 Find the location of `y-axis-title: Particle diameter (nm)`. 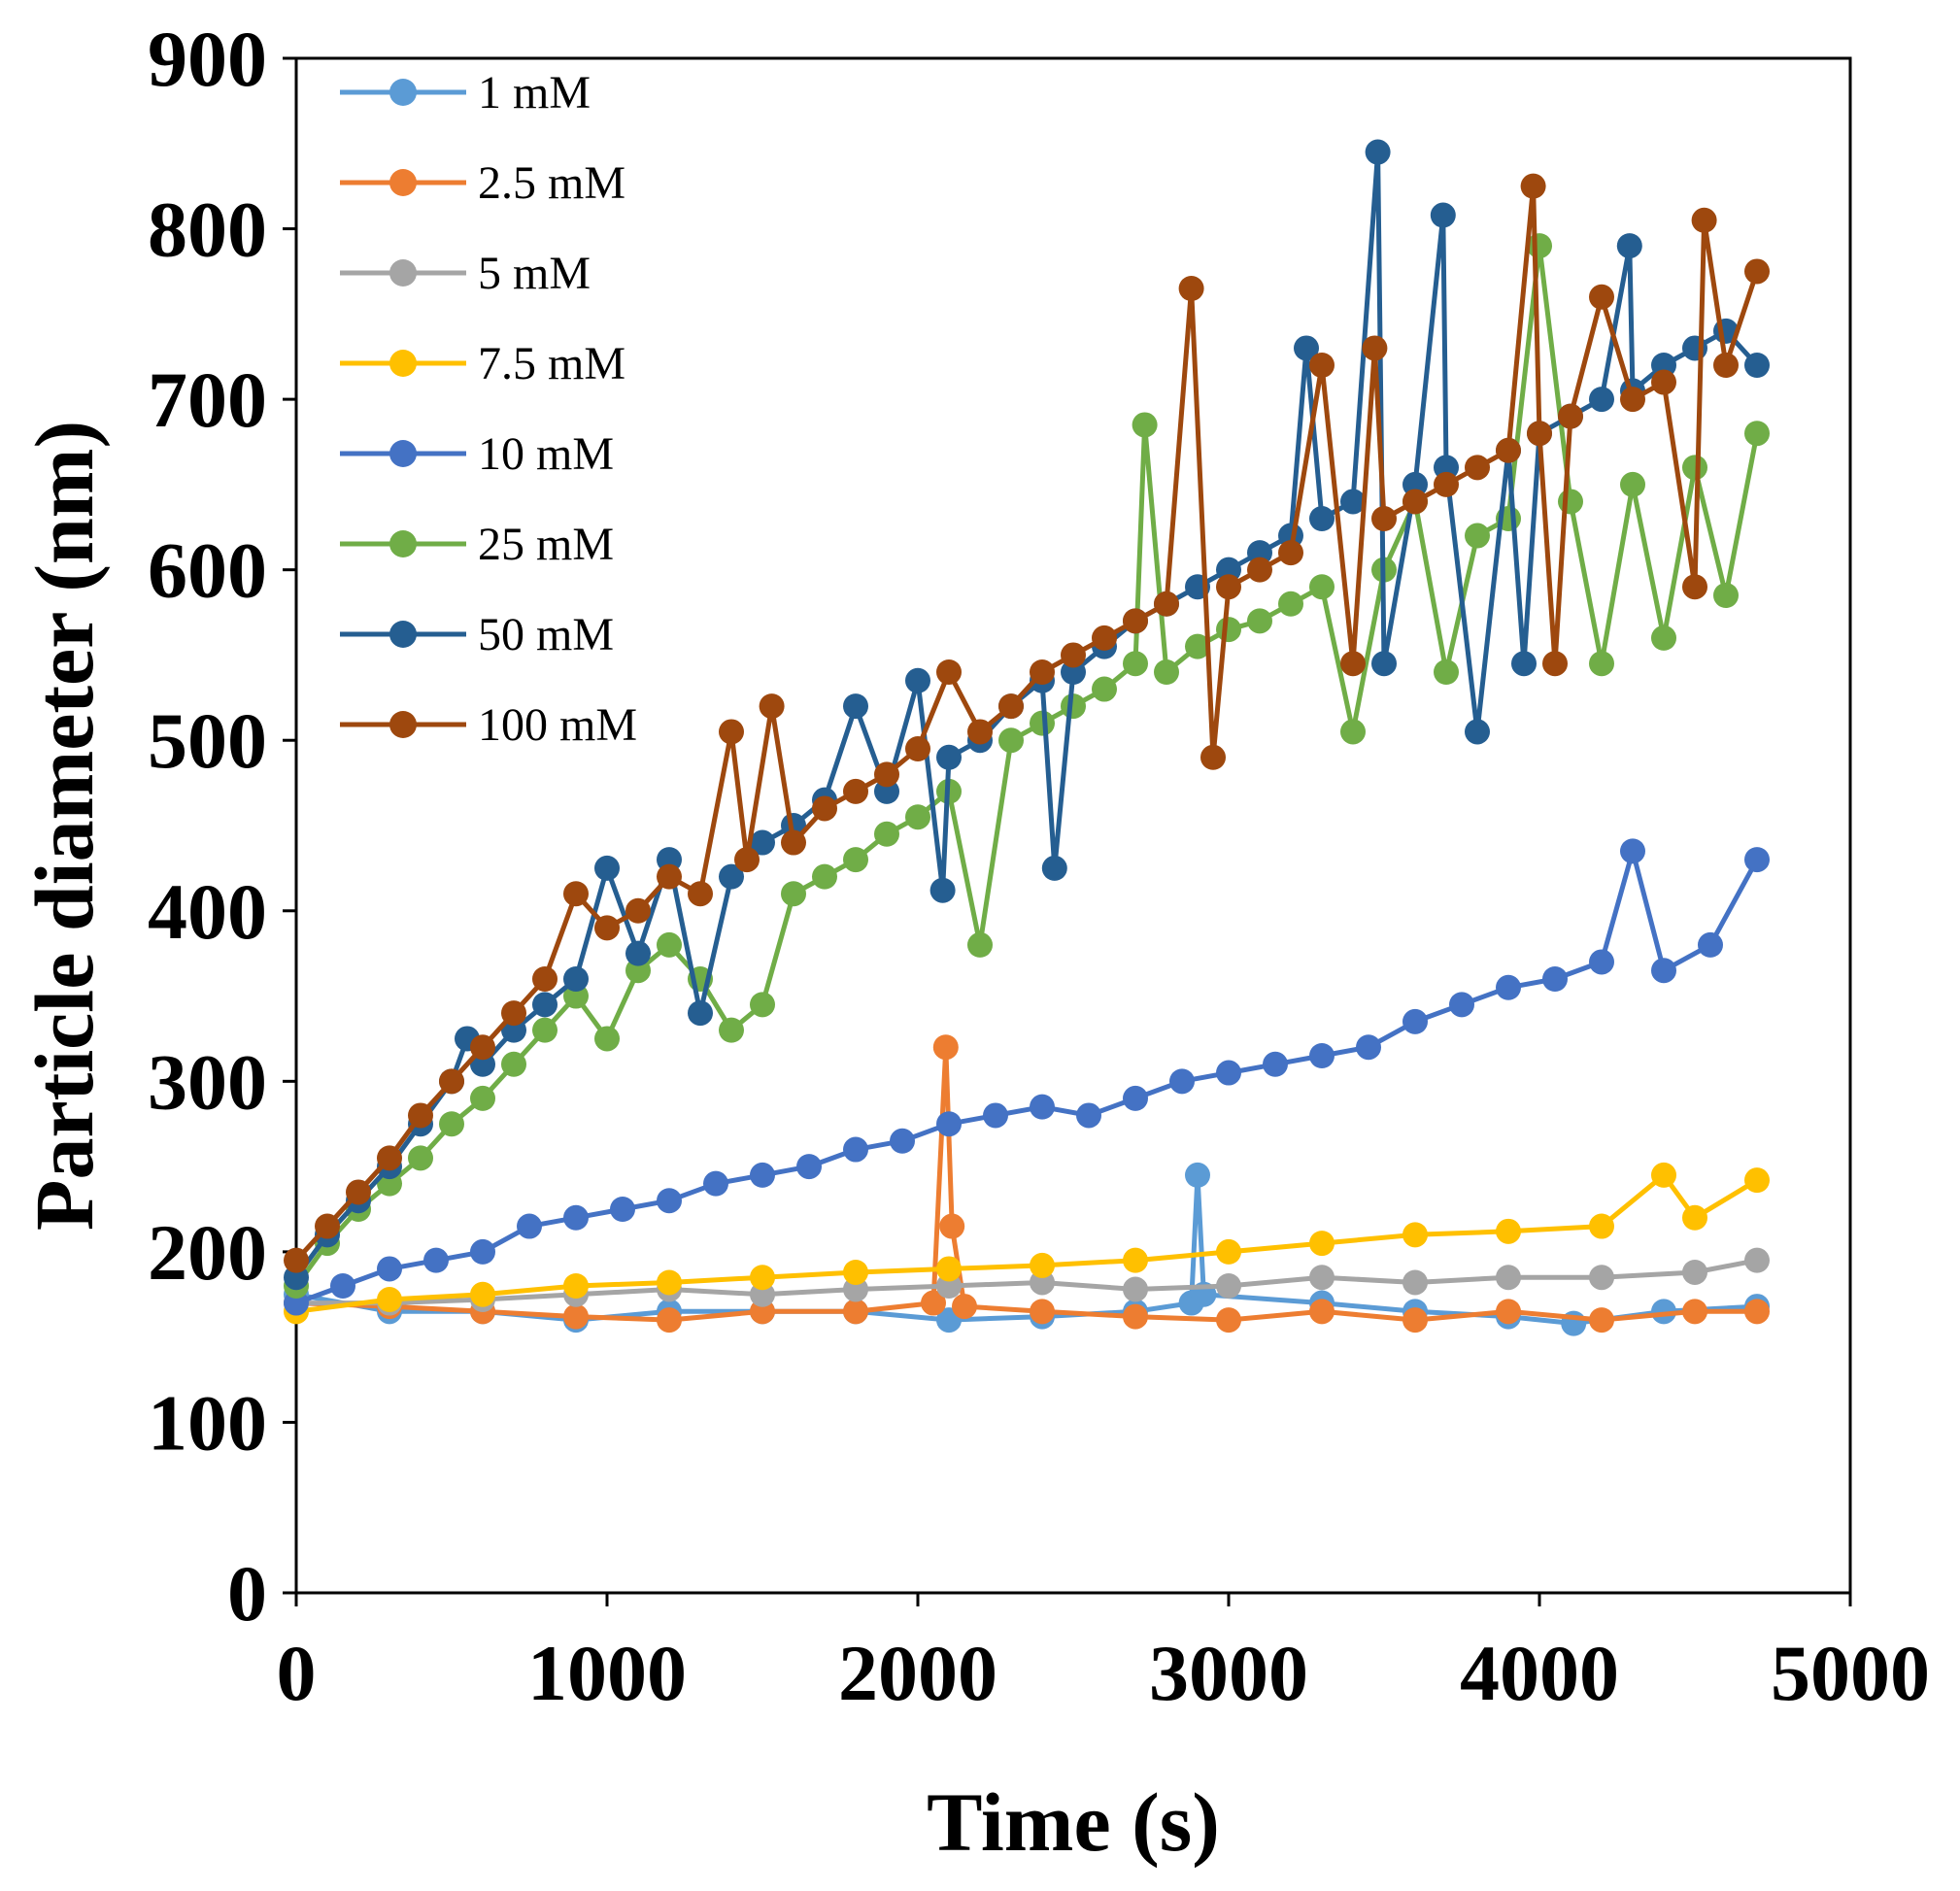

y-axis-title: Particle diameter (nm) is located at coordinates (64, 826).